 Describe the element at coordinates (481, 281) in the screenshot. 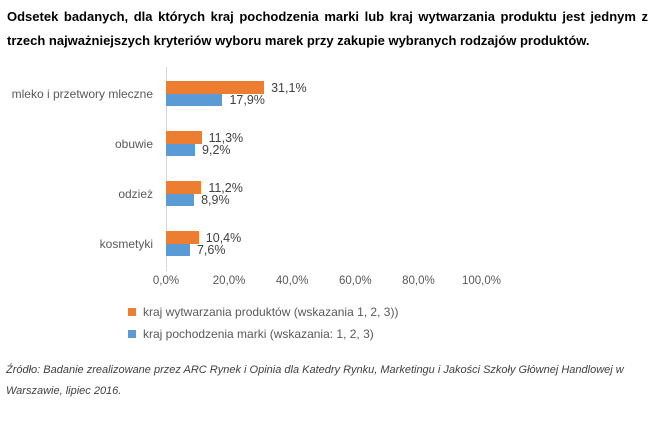

I see `x-axis-tick-label: 100,0%` at that location.